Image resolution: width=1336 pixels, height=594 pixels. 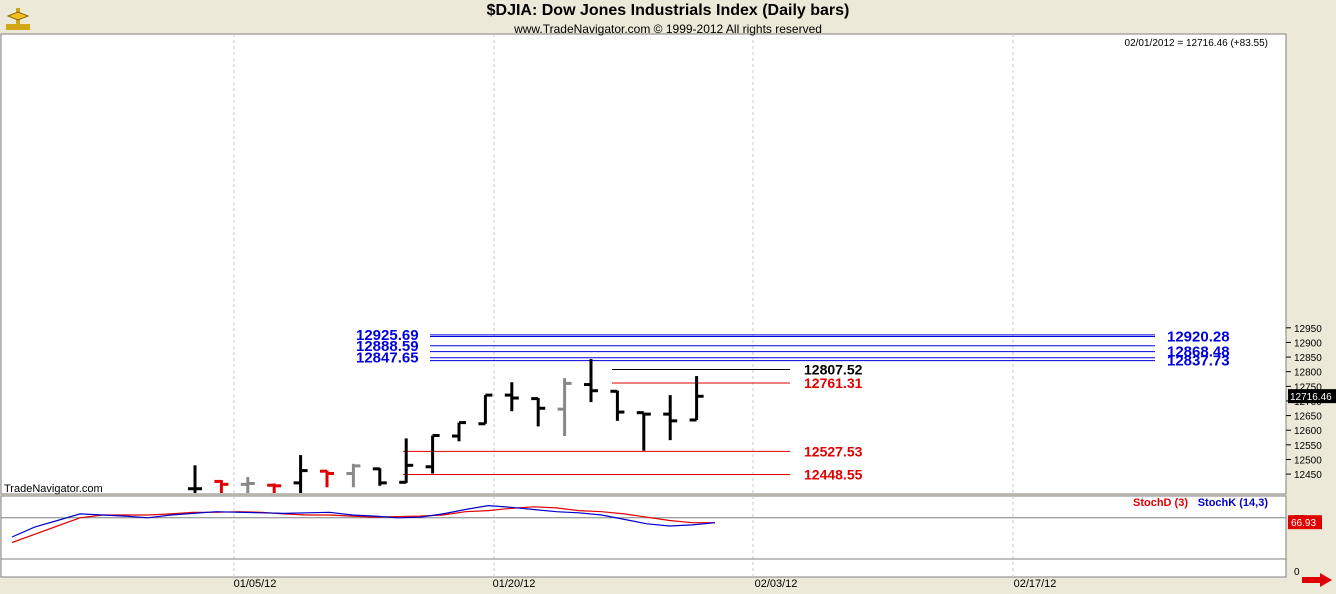 What do you see at coordinates (514, 584) in the screenshot?
I see `x-tick-label: 01/20/12` at bounding box center [514, 584].